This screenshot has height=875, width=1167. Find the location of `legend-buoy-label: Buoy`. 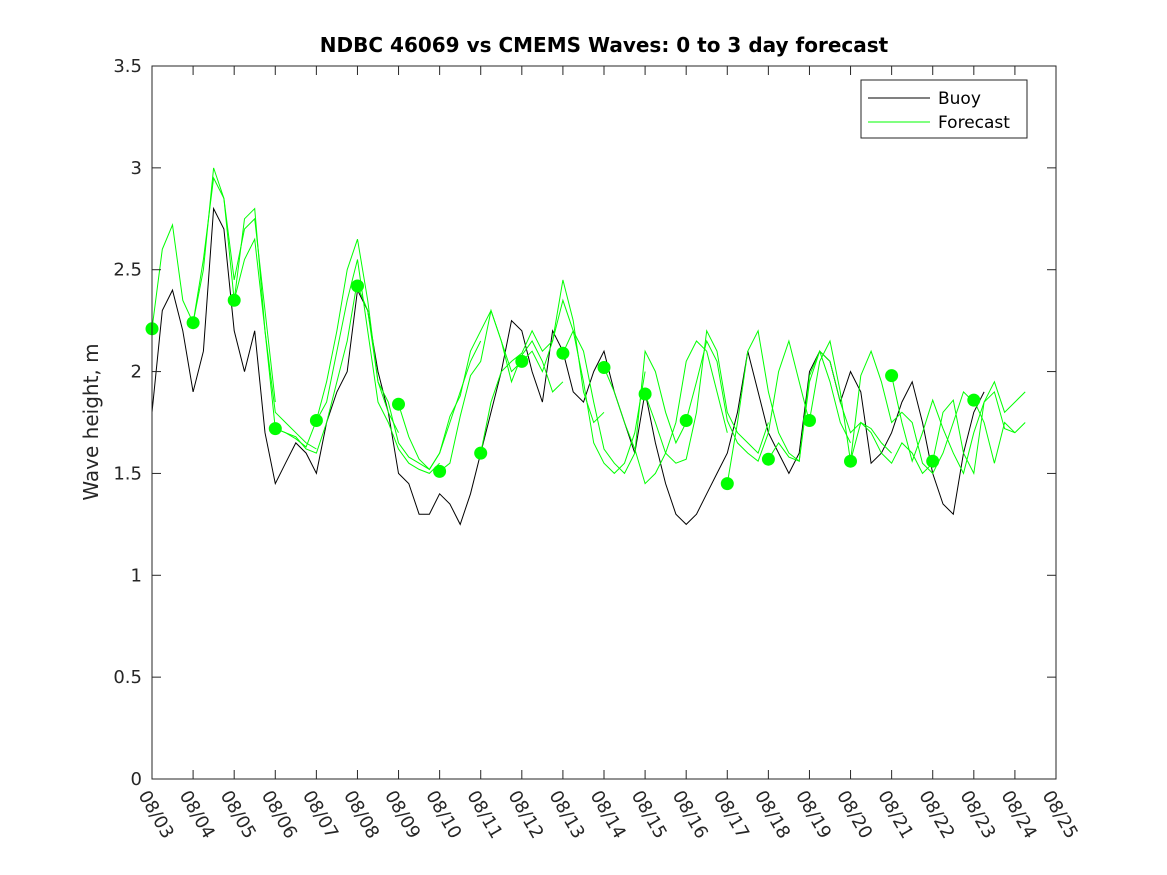

legend-buoy-label: Buoy is located at coordinates (959, 99).